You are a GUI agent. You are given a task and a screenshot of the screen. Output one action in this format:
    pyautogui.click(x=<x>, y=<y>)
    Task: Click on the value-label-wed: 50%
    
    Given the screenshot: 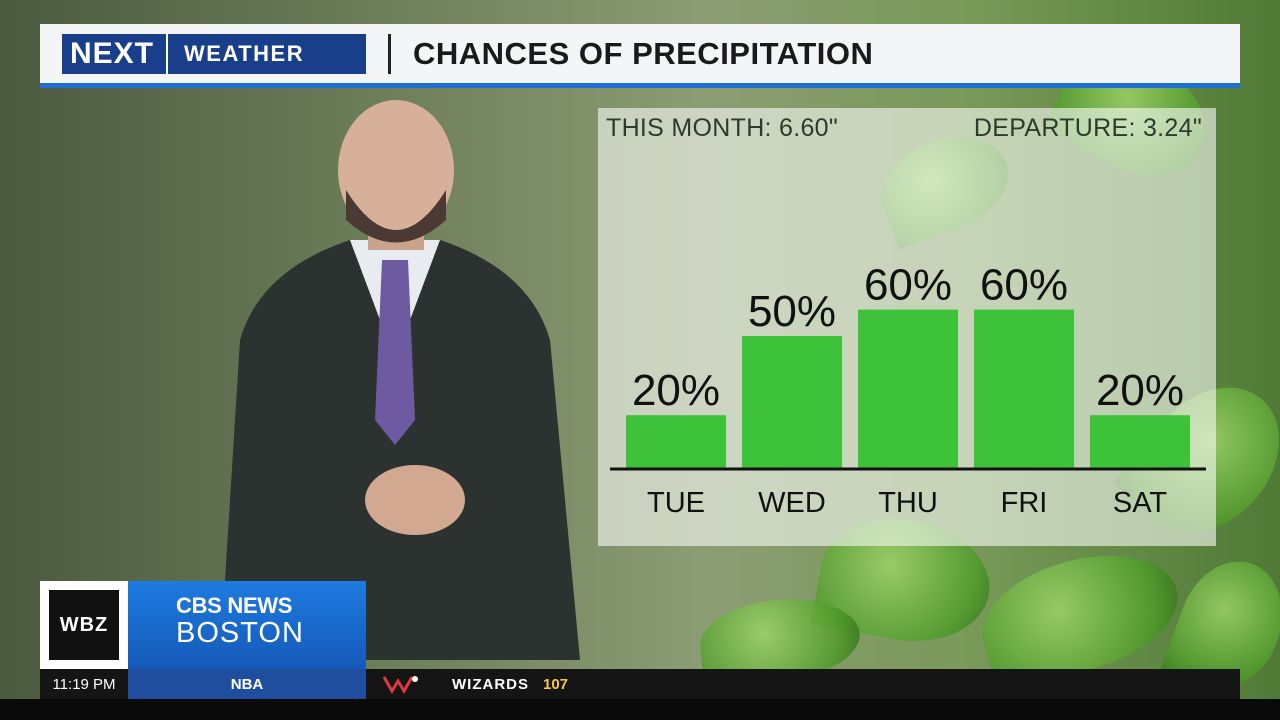 What is the action you would take?
    pyautogui.click(x=792, y=311)
    